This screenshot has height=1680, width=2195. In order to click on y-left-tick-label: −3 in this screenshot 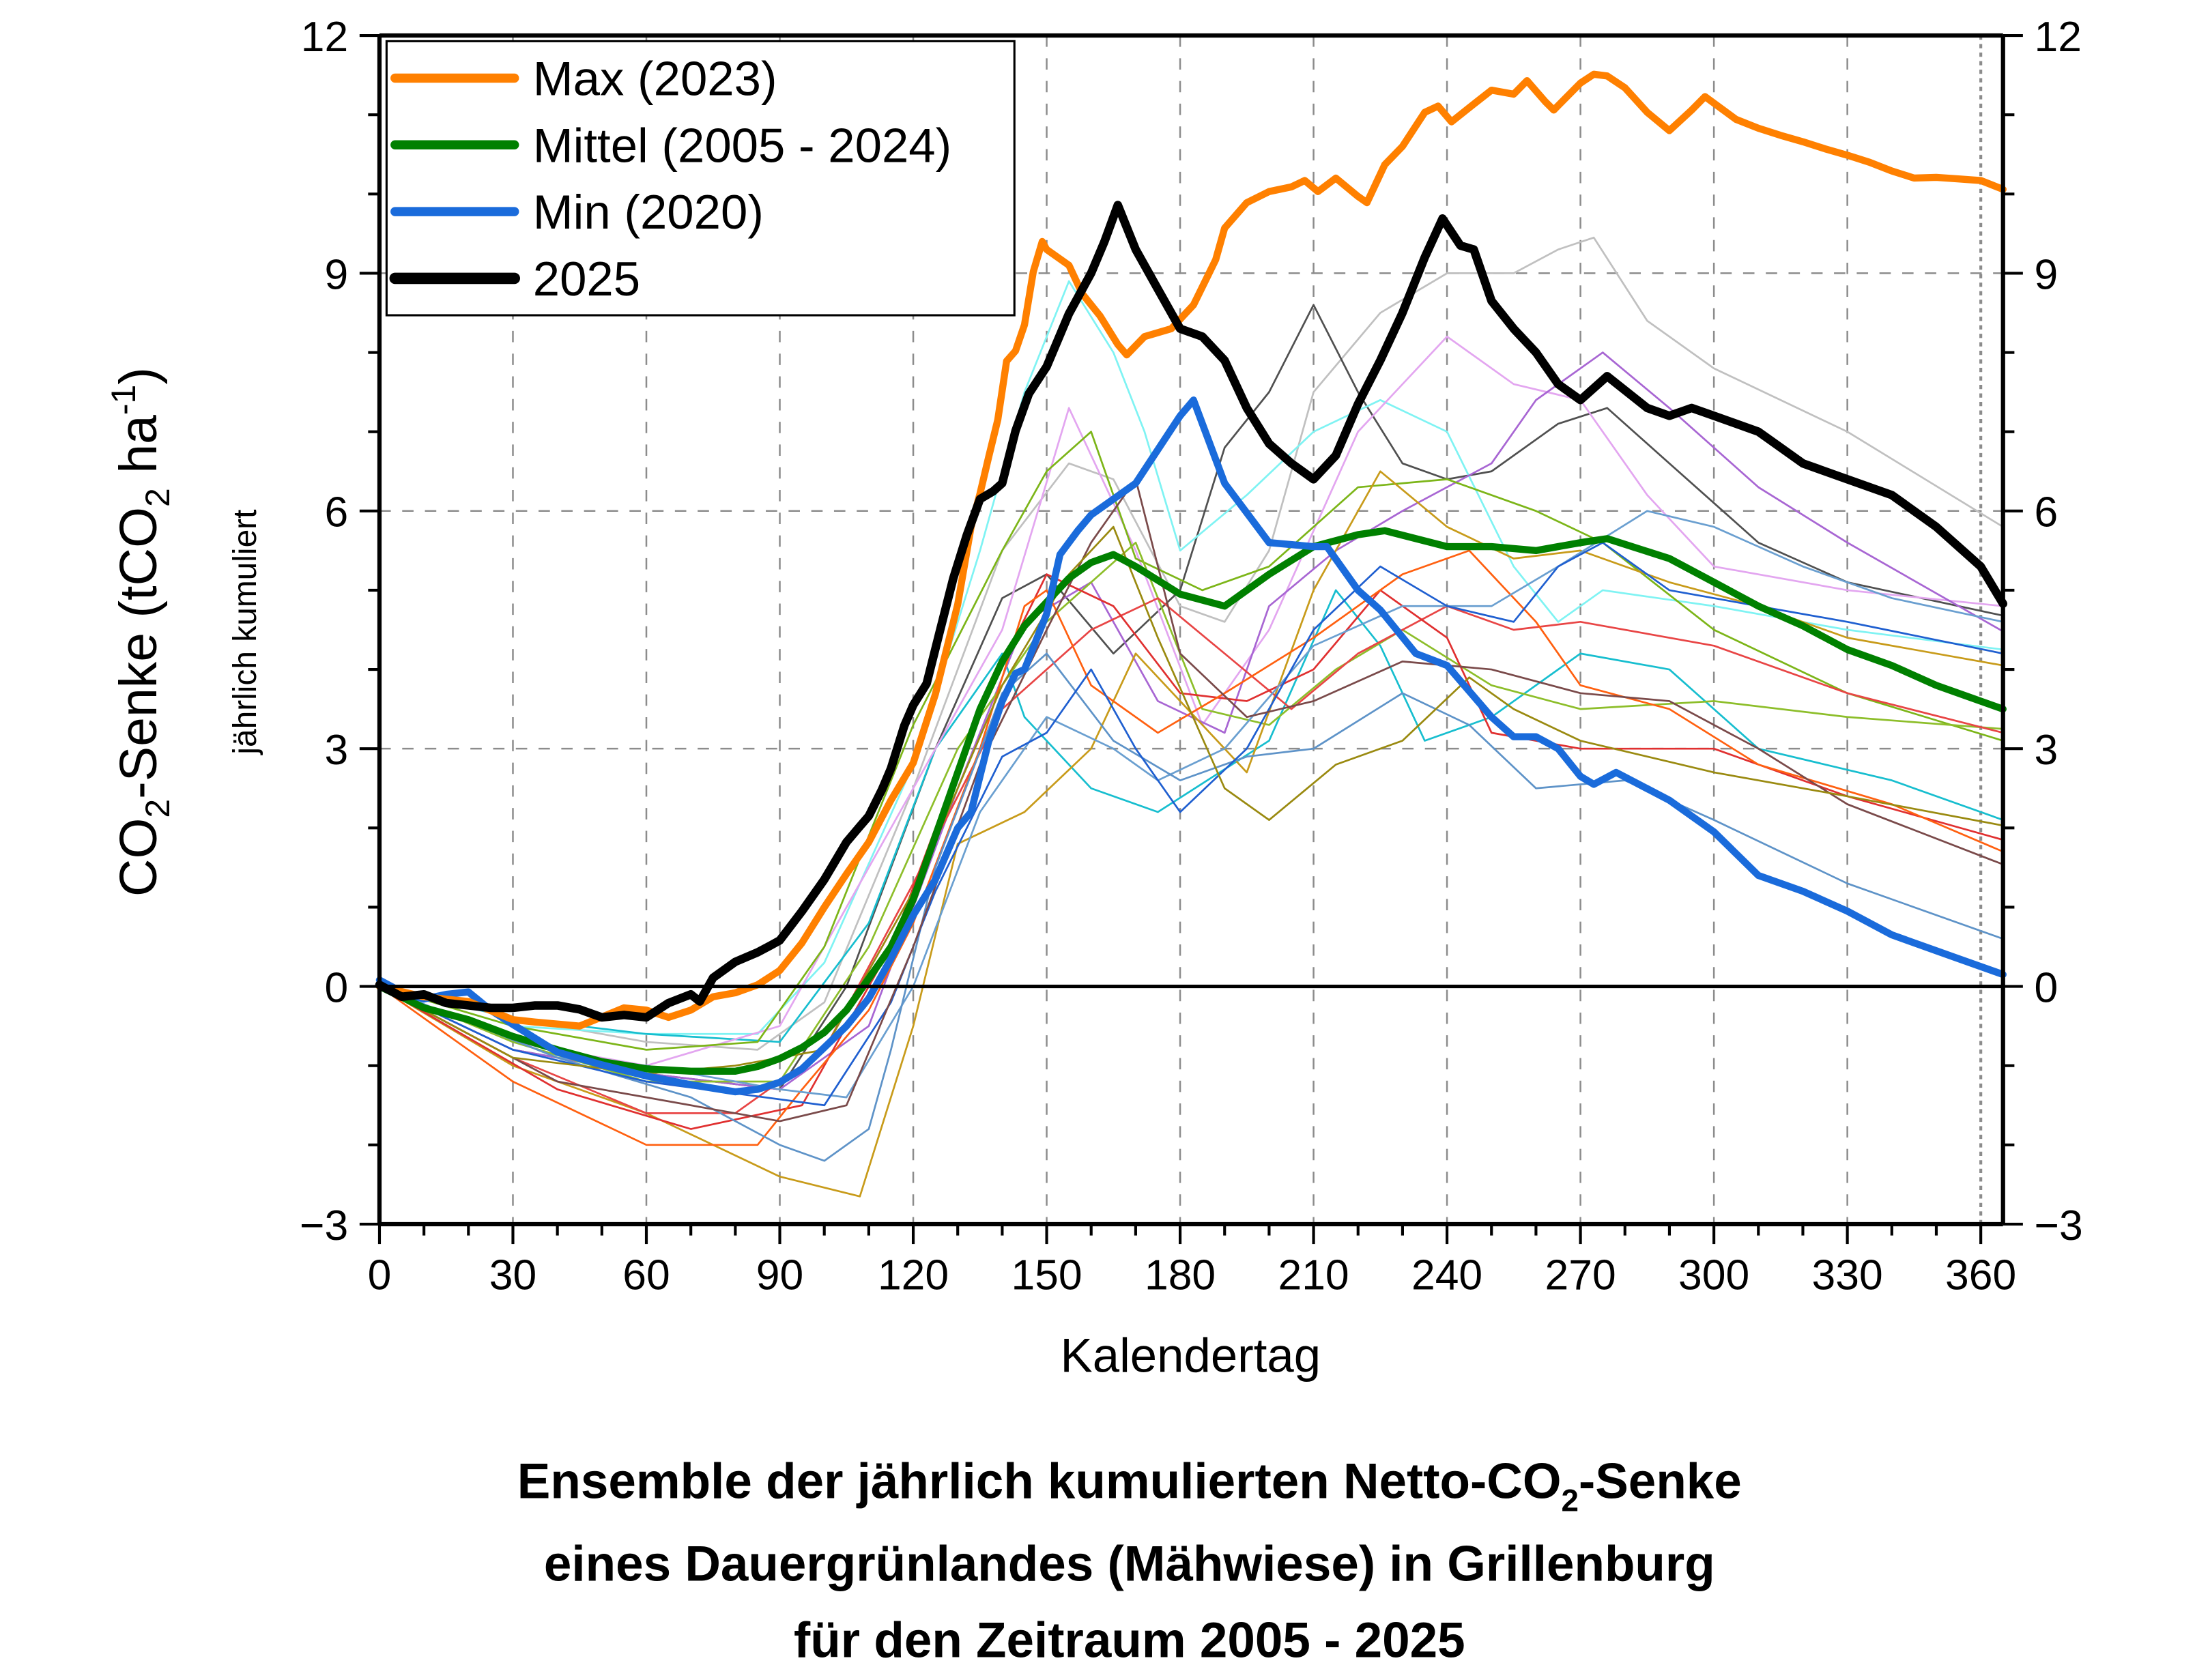, I will do `click(324, 1225)`.